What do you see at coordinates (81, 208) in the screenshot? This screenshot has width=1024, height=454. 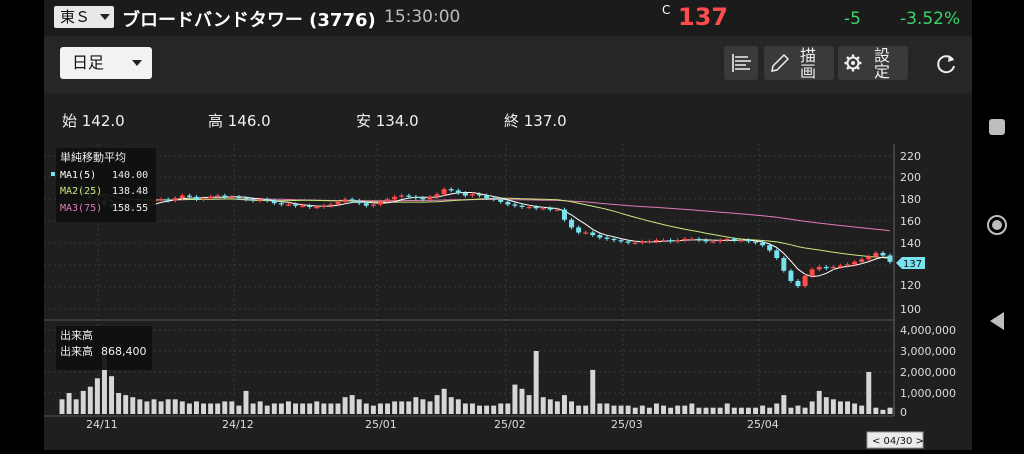 I see `ma3-label: MA3(75)` at bounding box center [81, 208].